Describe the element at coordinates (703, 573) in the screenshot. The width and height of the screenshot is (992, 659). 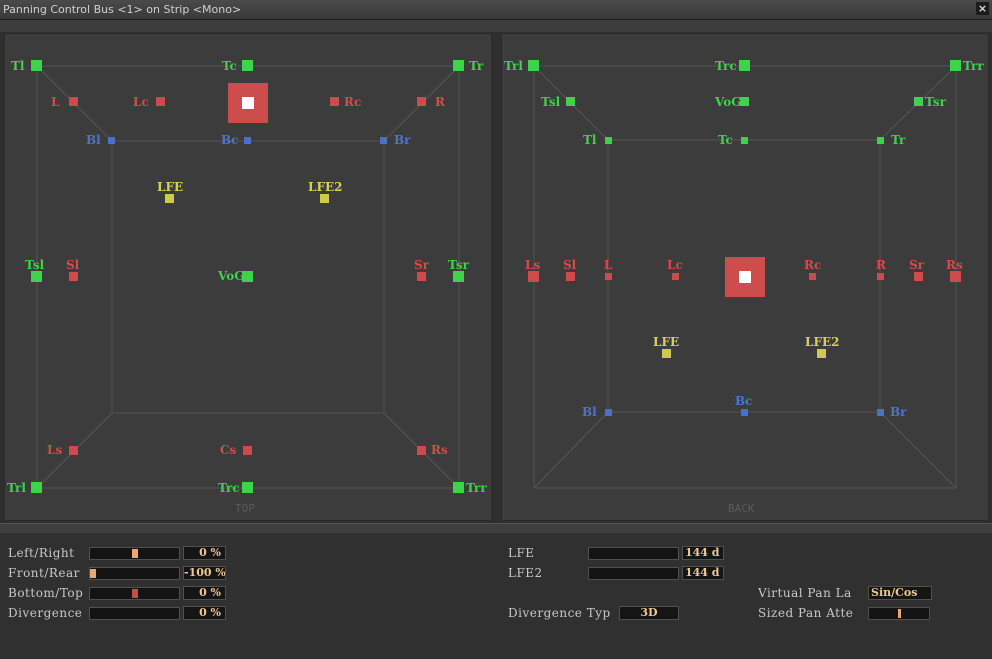
I see `lfe2-value: 144 d` at that location.